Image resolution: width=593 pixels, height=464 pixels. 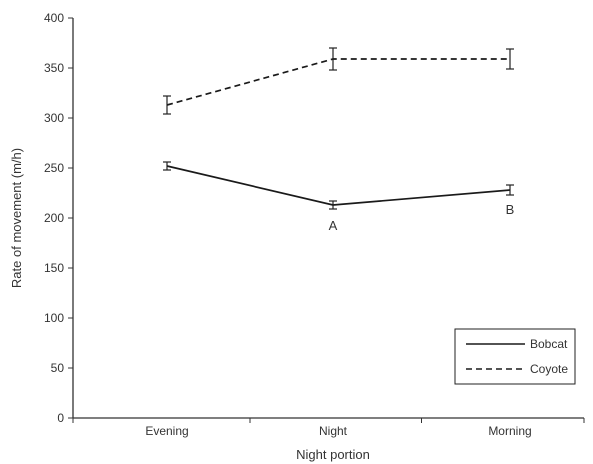 What do you see at coordinates (54, 318) in the screenshot?
I see `y-tick-label: 100` at bounding box center [54, 318].